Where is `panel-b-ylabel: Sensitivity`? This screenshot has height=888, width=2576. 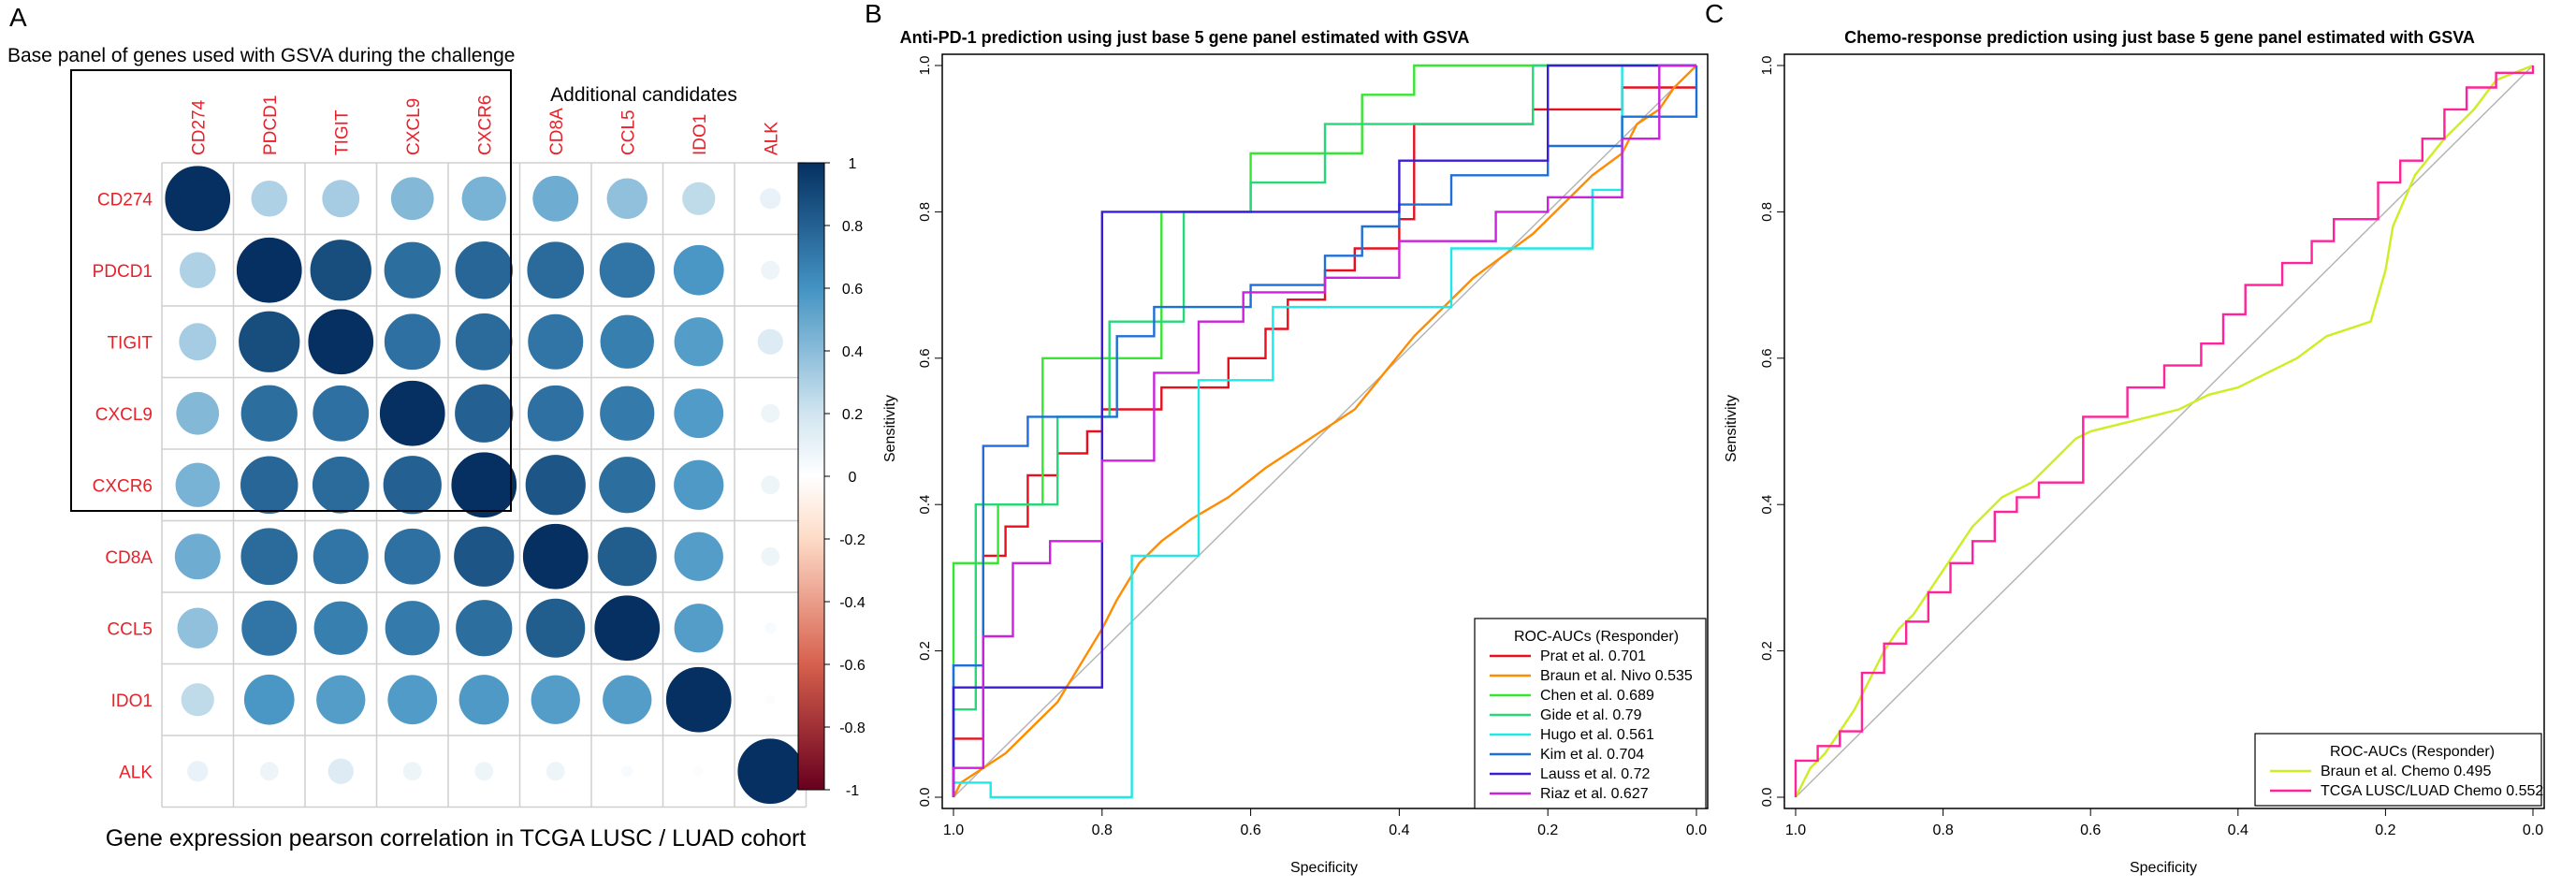 panel-b-ylabel: Sensitivity is located at coordinates (890, 429).